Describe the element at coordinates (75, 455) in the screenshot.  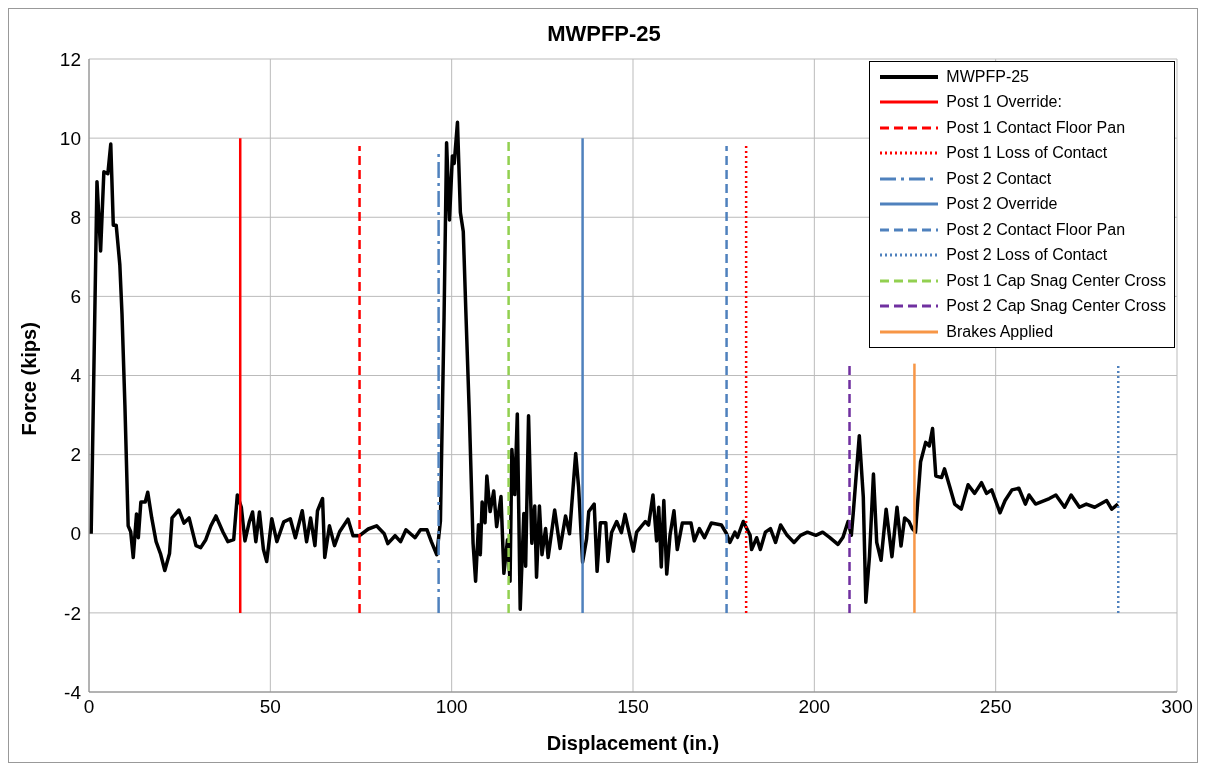
I see `y-tick-label: 2` at that location.